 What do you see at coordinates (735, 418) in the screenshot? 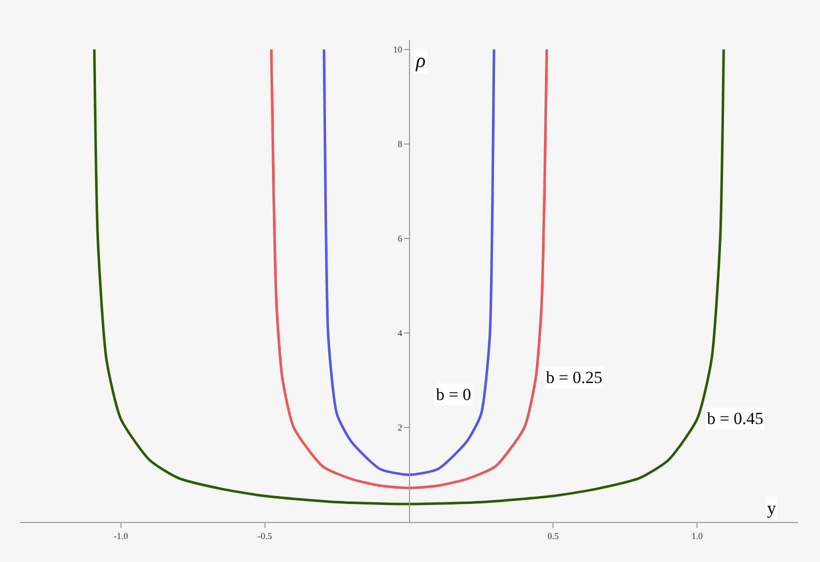
I see `series-label: b = 0.45` at bounding box center [735, 418].